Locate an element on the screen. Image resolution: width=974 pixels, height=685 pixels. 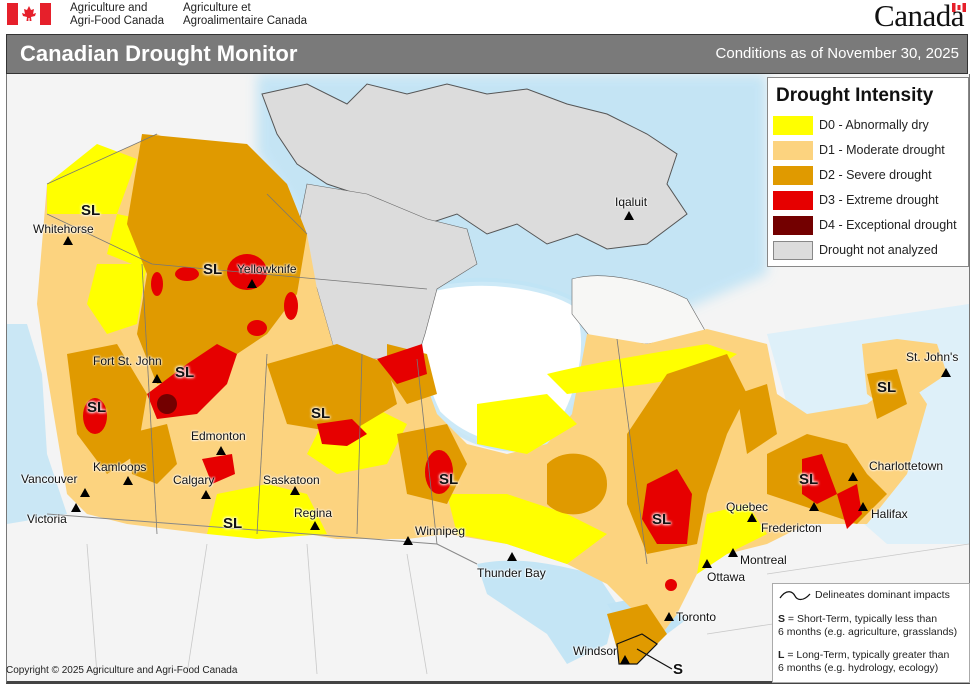
legend-item-d3: D3 - Extreme drought is located at coordinates (870, 201).